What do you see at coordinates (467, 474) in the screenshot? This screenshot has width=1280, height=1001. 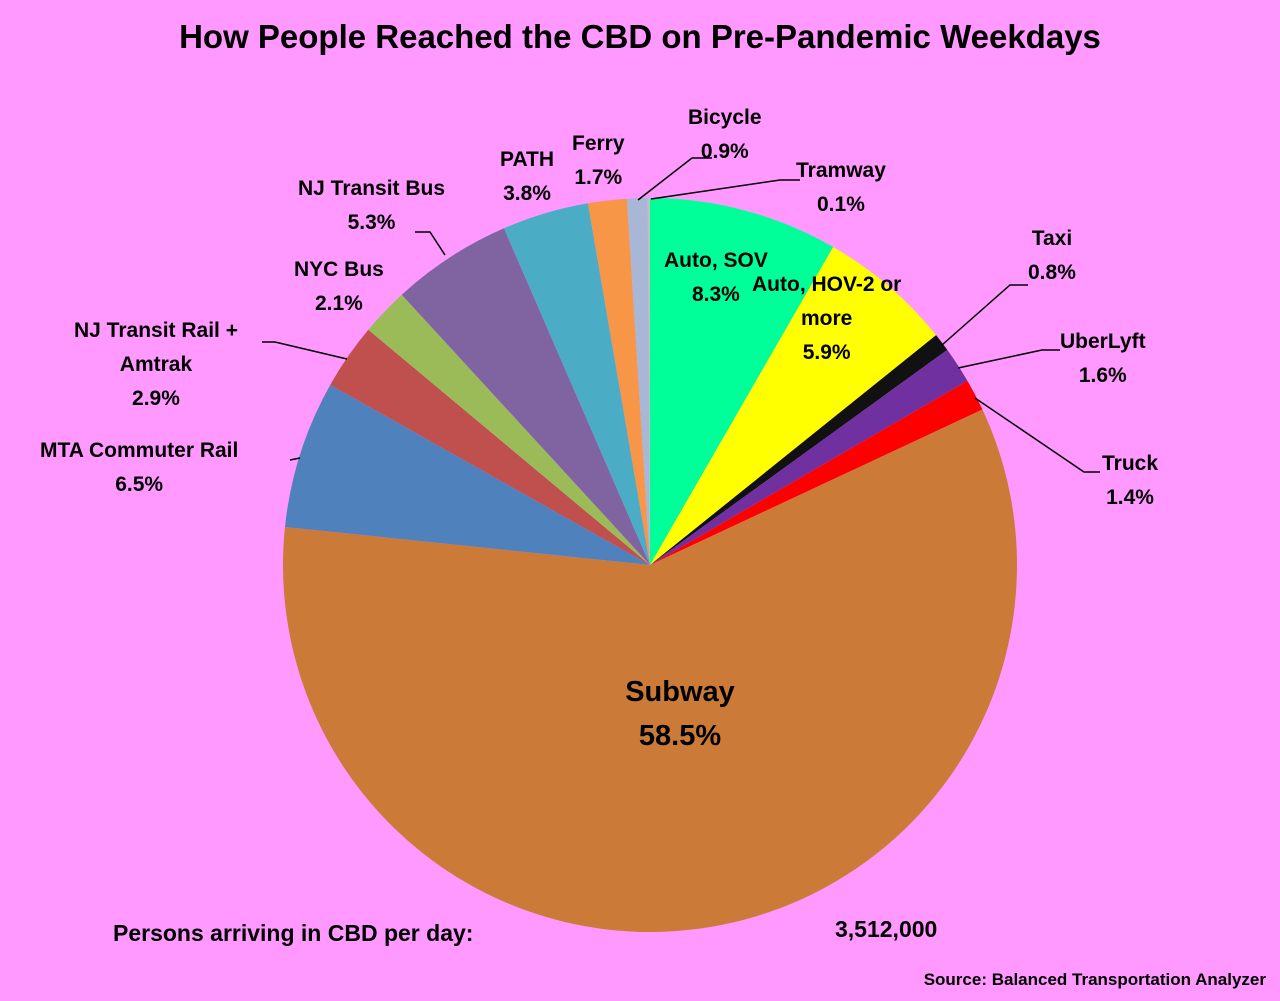 I see `pie-slice-mta-commuter-rail` at bounding box center [467, 474].